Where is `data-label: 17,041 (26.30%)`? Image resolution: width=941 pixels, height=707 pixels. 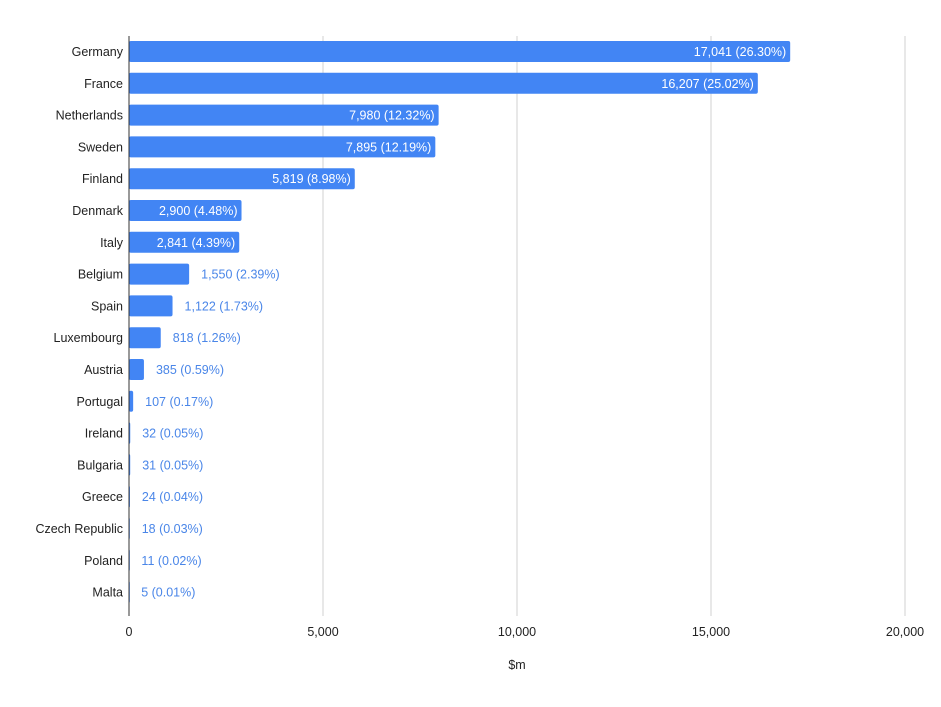 data-label: 17,041 (26.30%) is located at coordinates (740, 52).